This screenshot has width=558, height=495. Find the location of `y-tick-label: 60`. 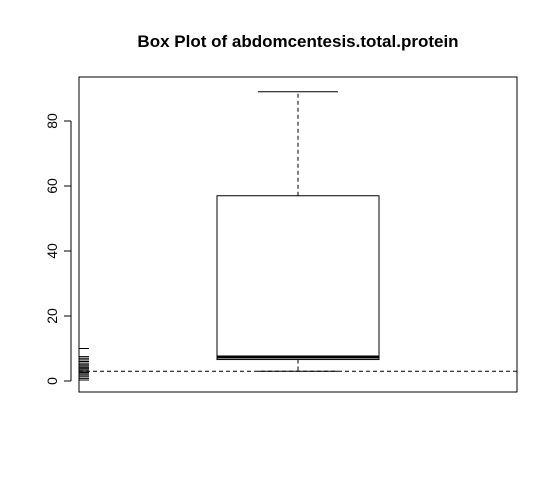

y-tick-label: 60 is located at coordinates (52, 186).